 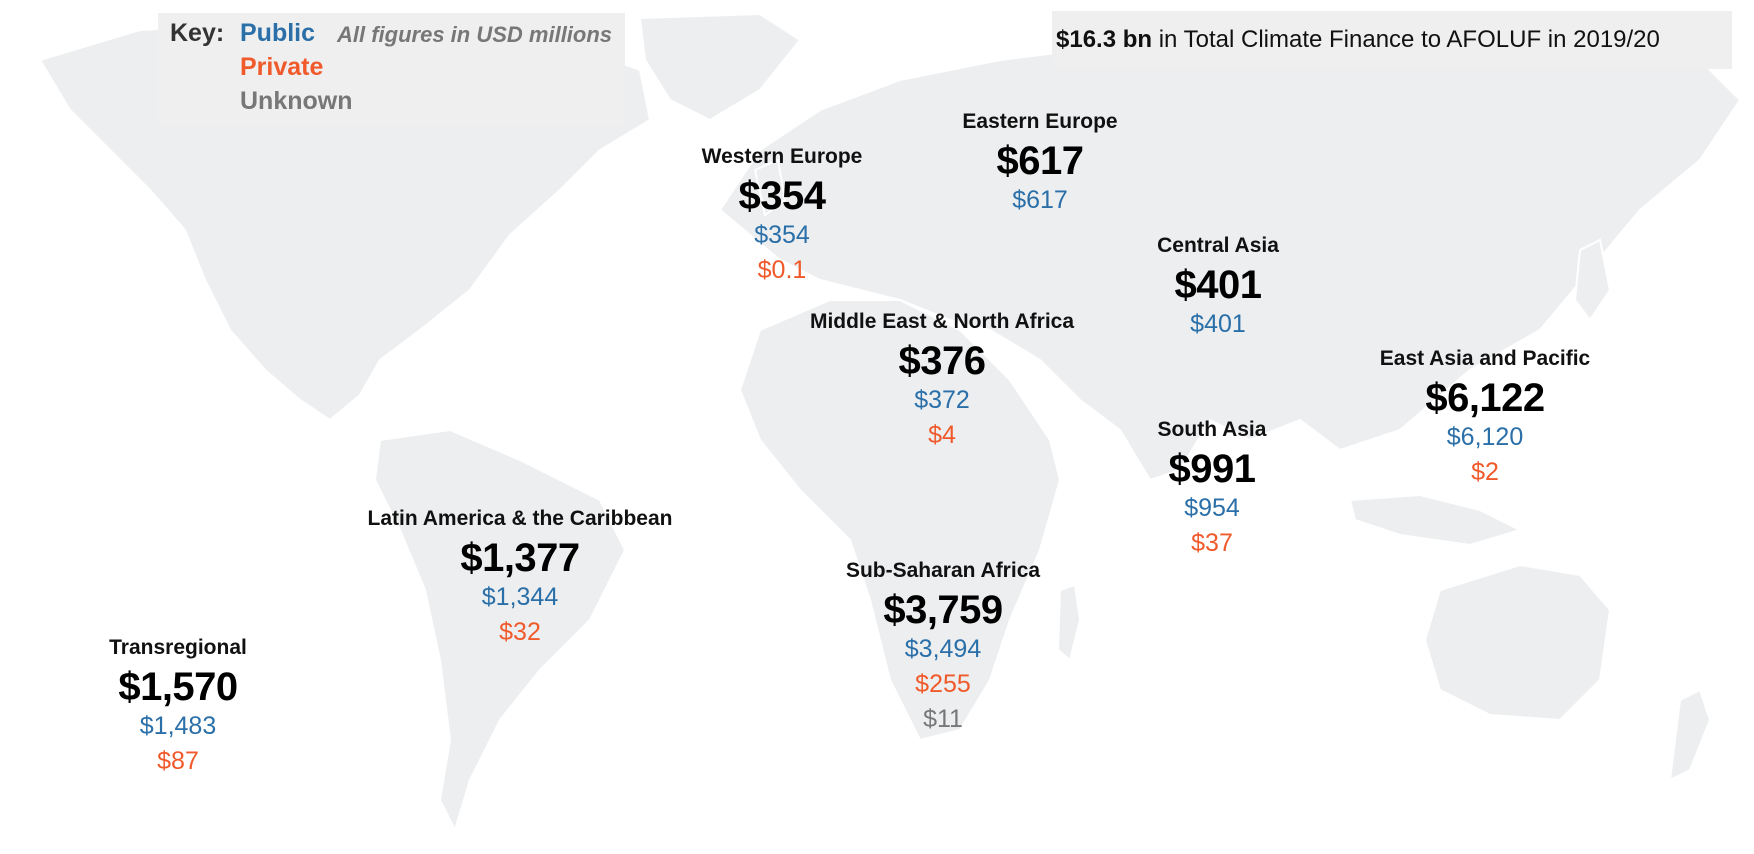 I want to click on south-america-landmass, so click(x=500, y=630).